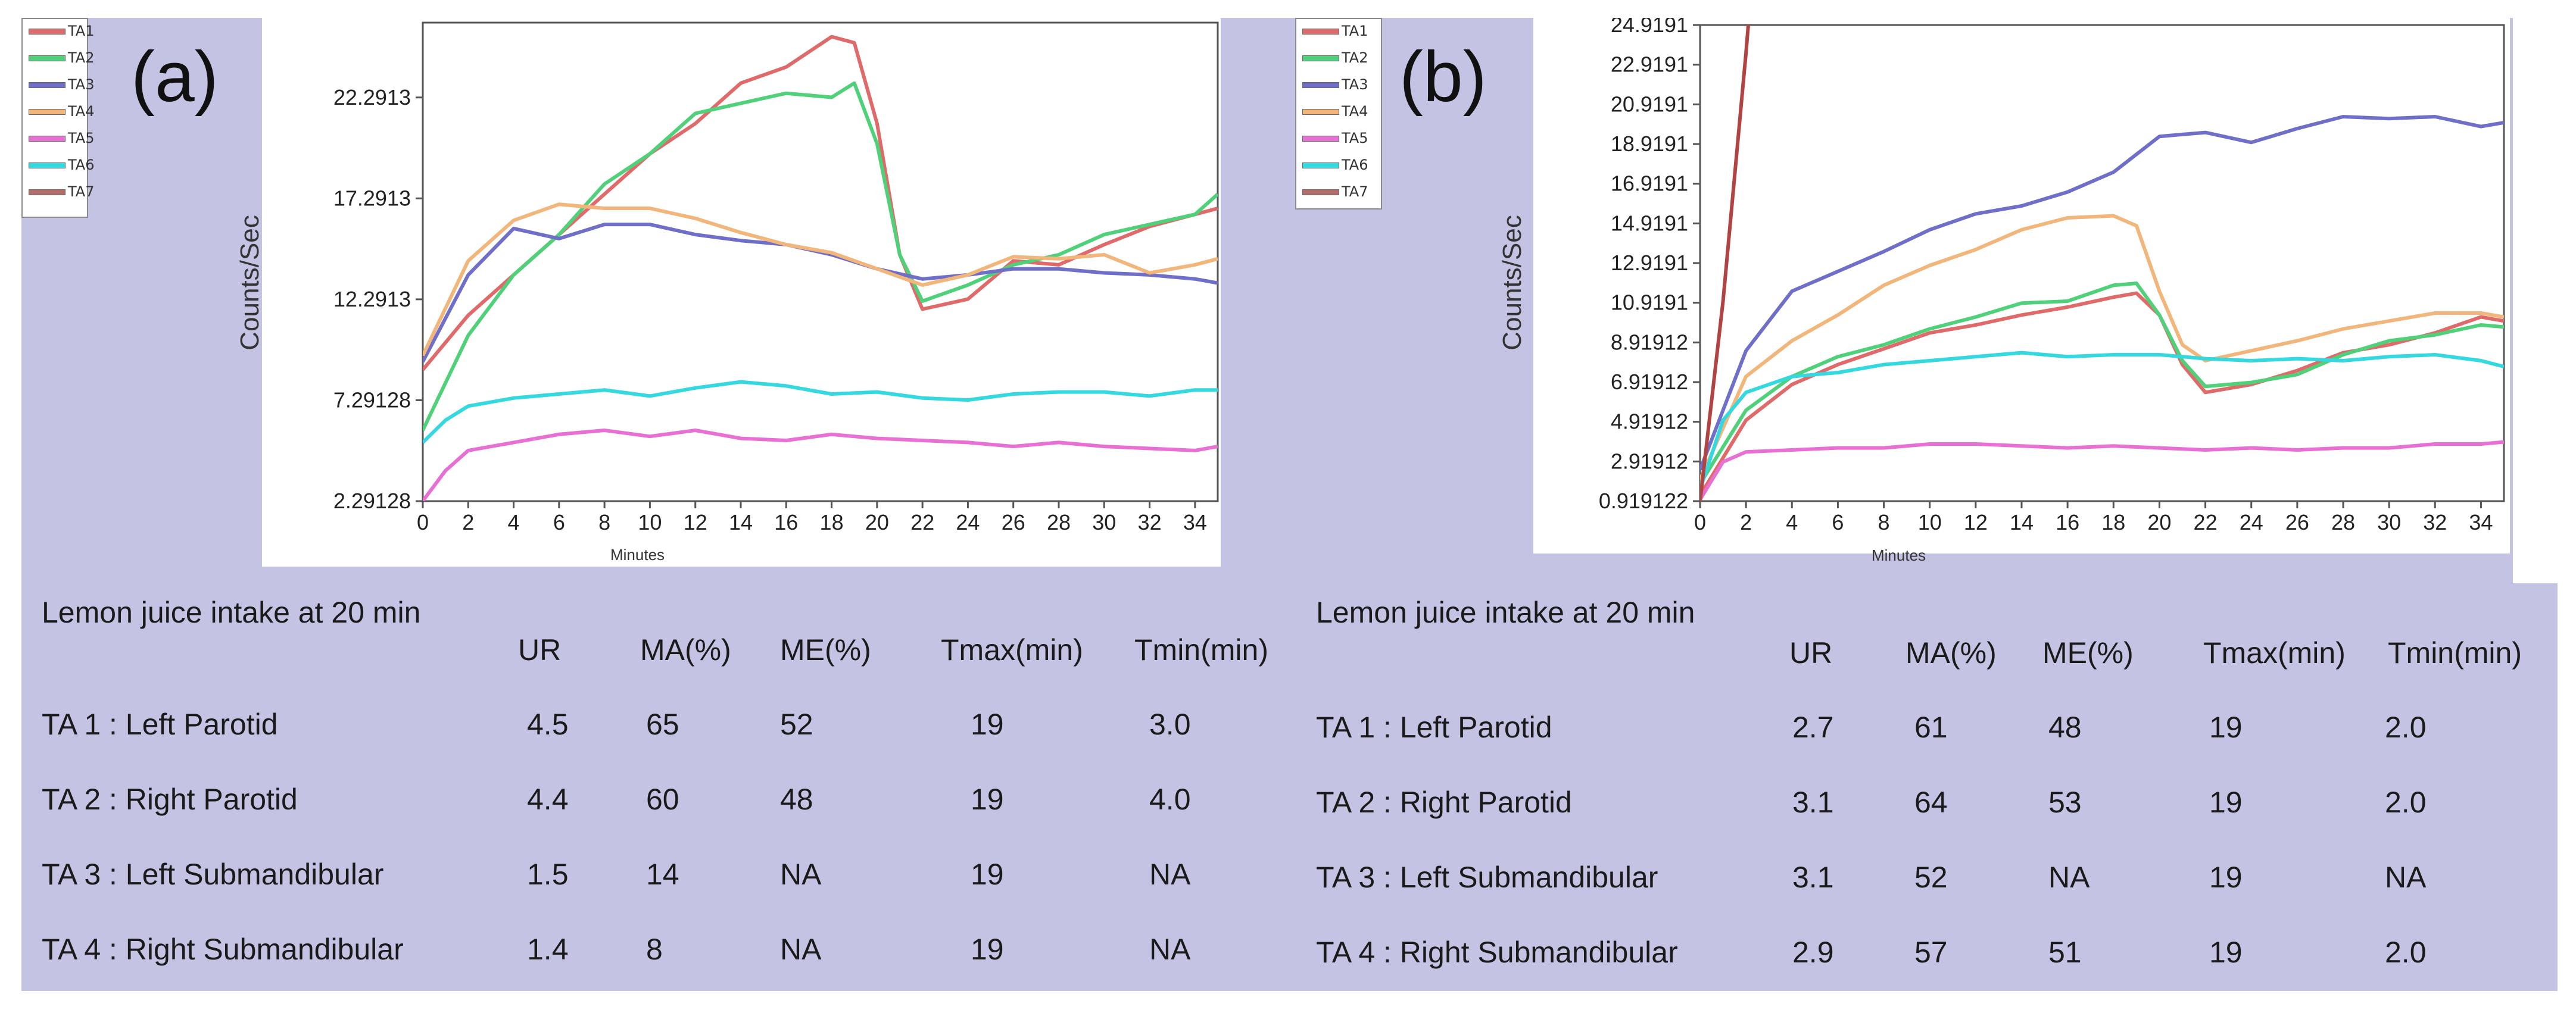  What do you see at coordinates (1650, 27) in the screenshot?
I see `y-tick-label: 24.9191` at bounding box center [1650, 27].